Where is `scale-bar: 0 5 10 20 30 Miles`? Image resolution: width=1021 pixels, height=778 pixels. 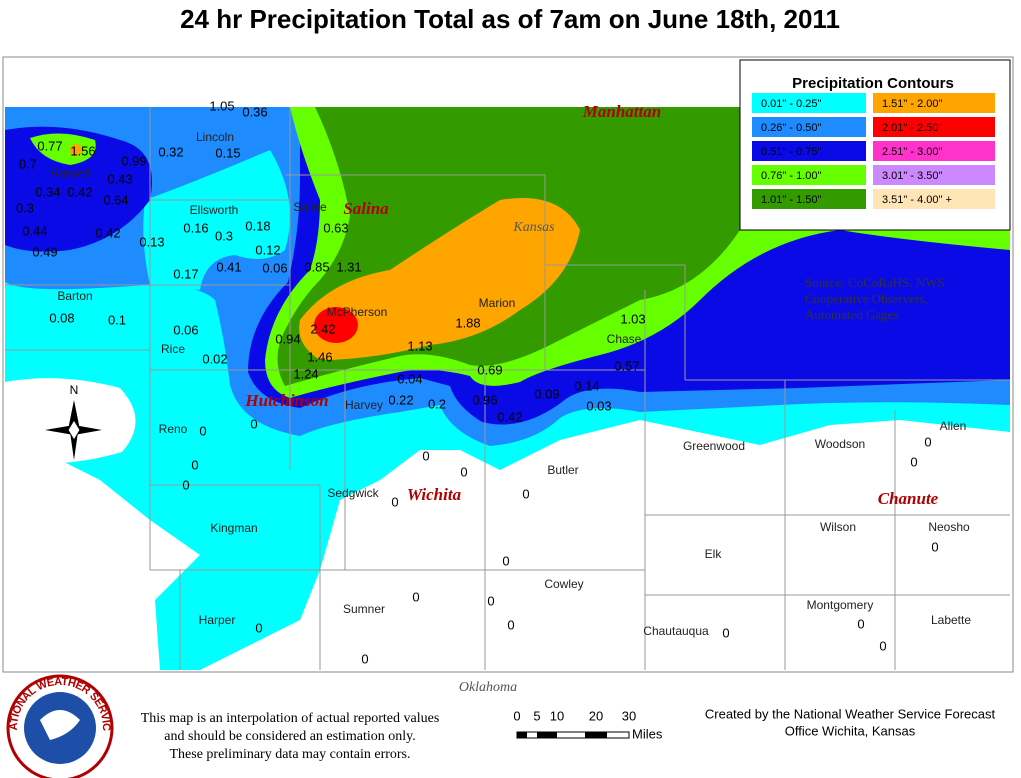 scale-bar: 0 5 10 20 30 Miles is located at coordinates (587, 724).